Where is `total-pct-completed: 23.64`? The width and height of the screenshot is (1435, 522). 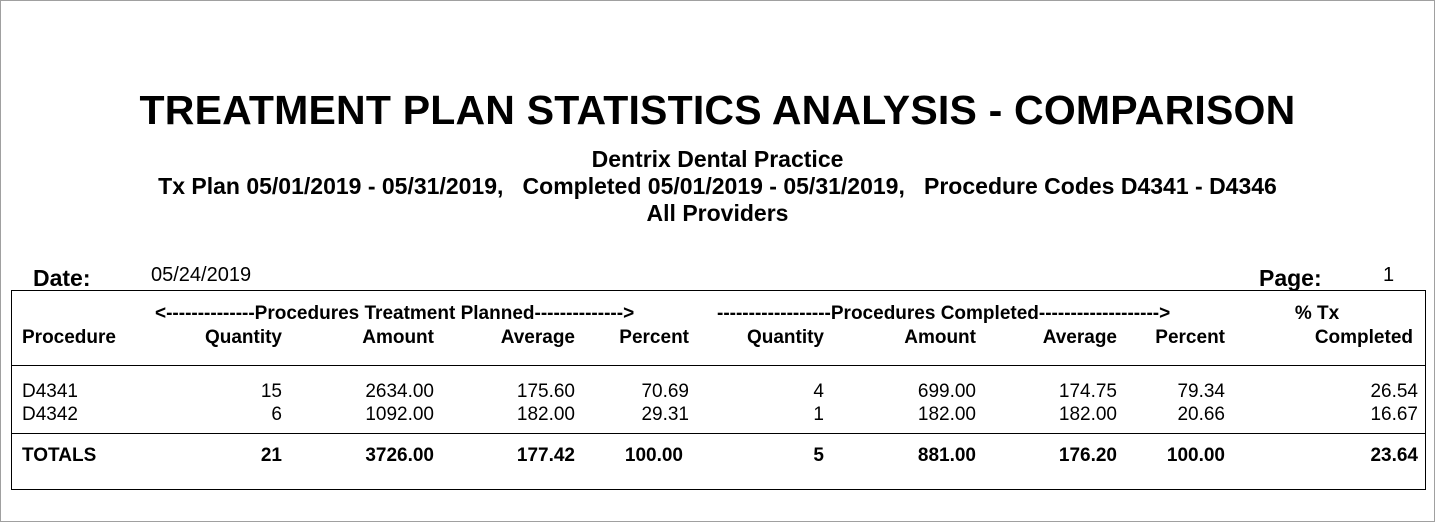
total-pct-completed: 23.64 is located at coordinates (1394, 455).